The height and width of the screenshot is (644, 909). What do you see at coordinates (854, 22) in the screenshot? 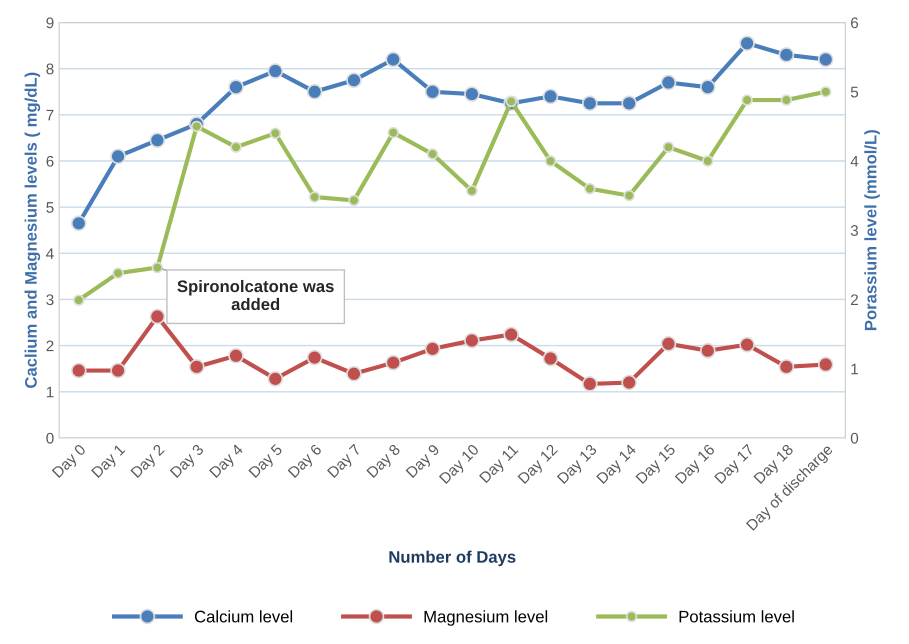
I see `y2-tick-label: 6` at bounding box center [854, 22].